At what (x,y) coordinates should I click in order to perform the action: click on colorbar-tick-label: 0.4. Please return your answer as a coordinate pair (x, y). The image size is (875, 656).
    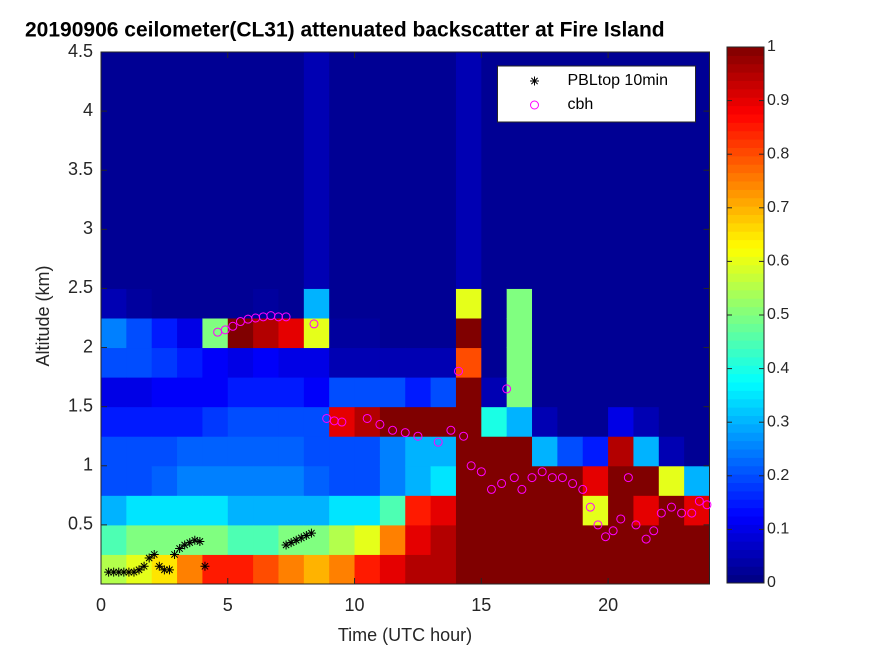
    Looking at the image, I should click on (778, 368).